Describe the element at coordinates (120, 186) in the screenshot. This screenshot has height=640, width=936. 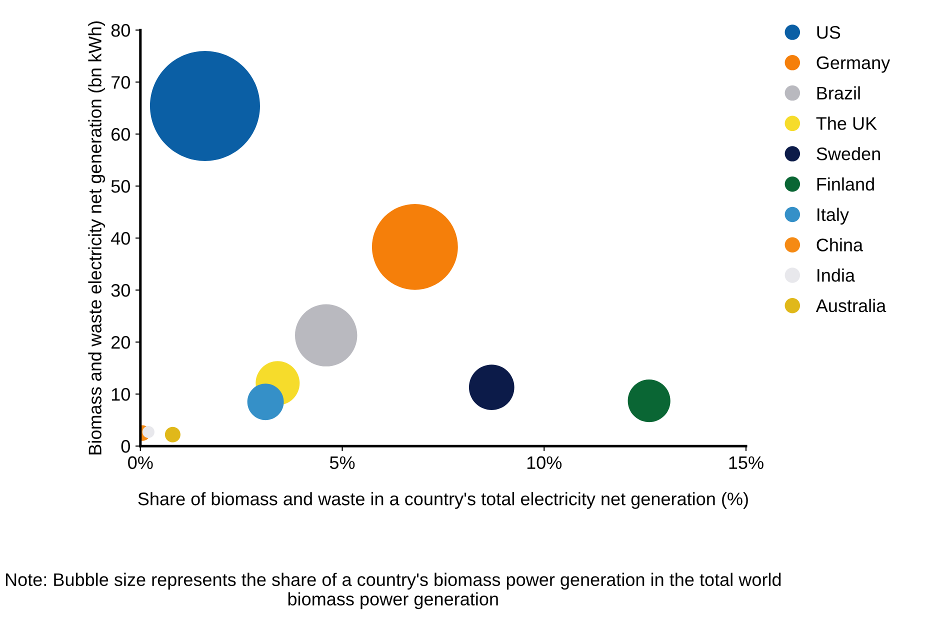
I see `y-tick-label: 50` at that location.